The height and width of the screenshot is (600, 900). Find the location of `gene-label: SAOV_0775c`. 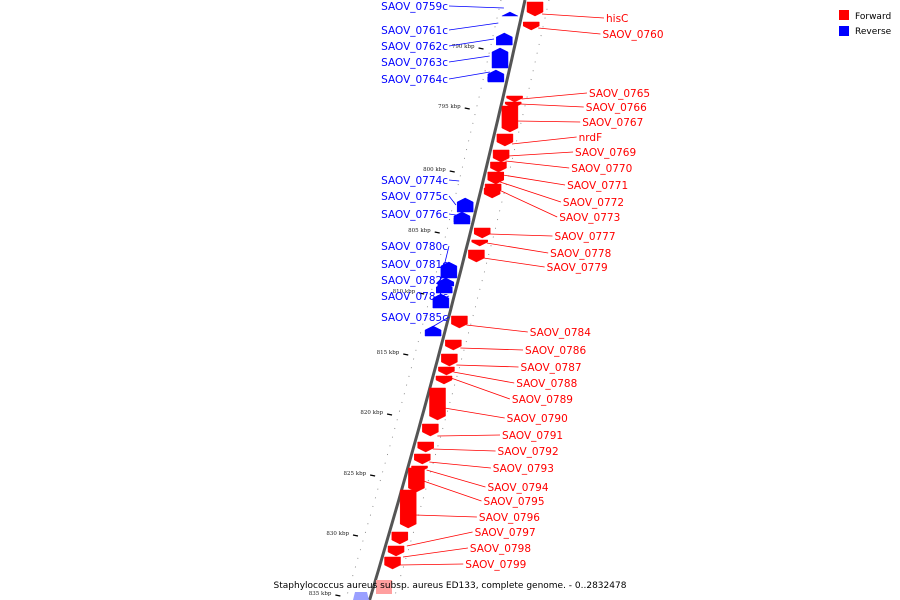

gene-label: SAOV_0775c is located at coordinates (414, 197).